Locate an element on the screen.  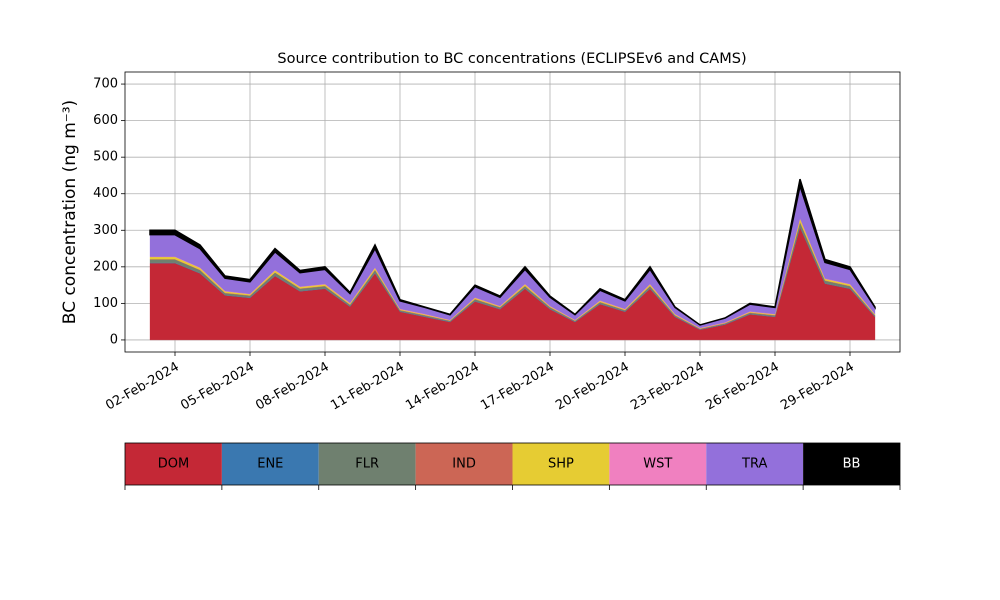
legend-label: TRA is located at coordinates (754, 464).